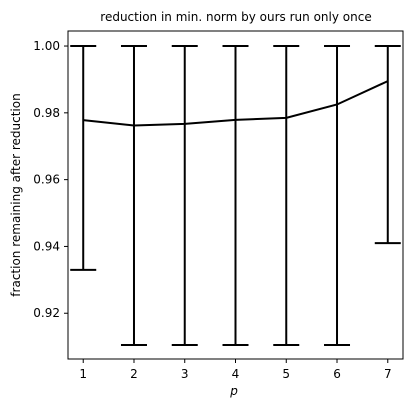 The width and height of the screenshot is (412, 410). What do you see at coordinates (83, 374) in the screenshot?
I see `x-tick-label: 1` at bounding box center [83, 374].